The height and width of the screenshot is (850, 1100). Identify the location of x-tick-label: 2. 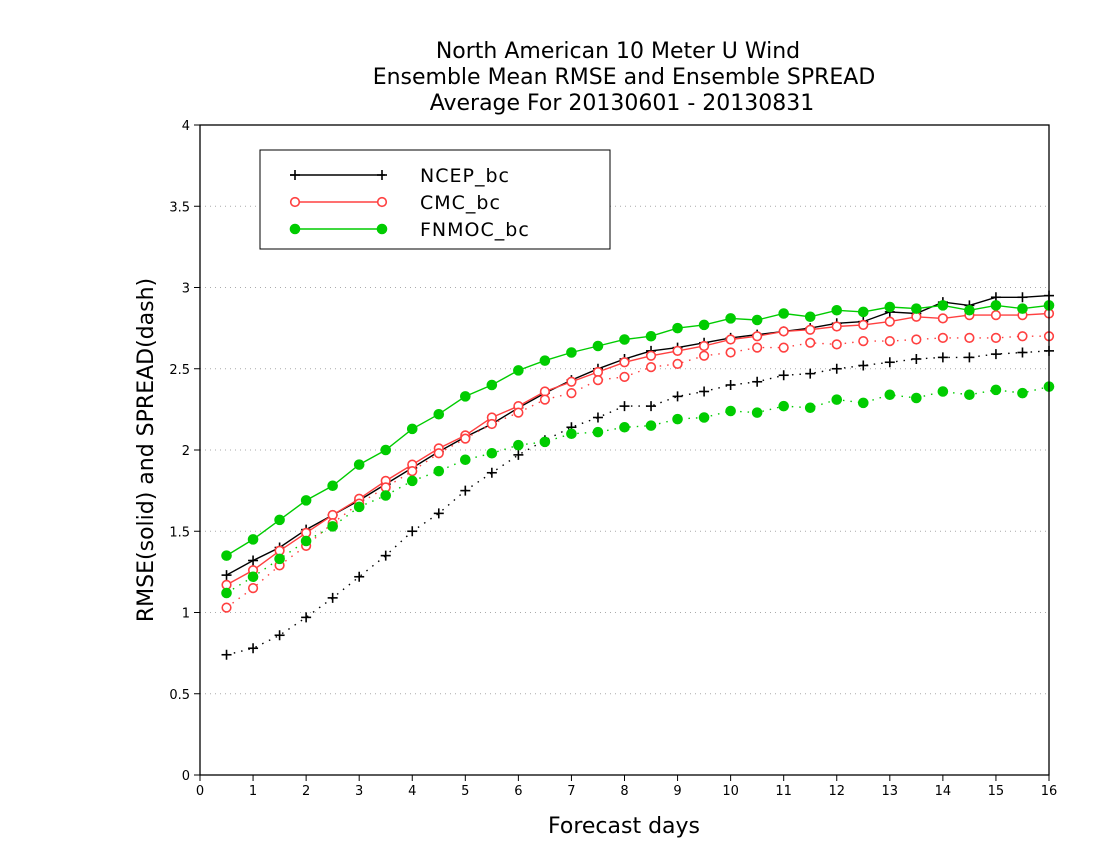
(306, 791).